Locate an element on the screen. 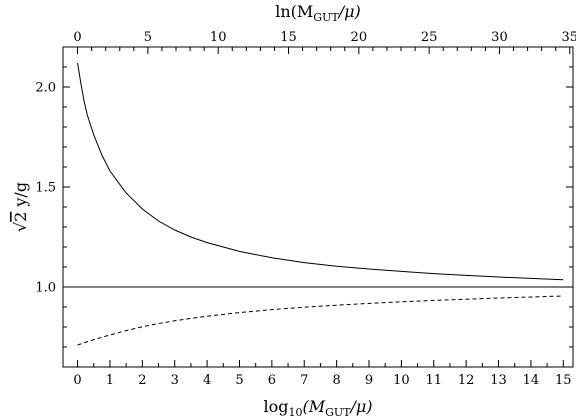  x-tick-label: 6 is located at coordinates (272, 380).